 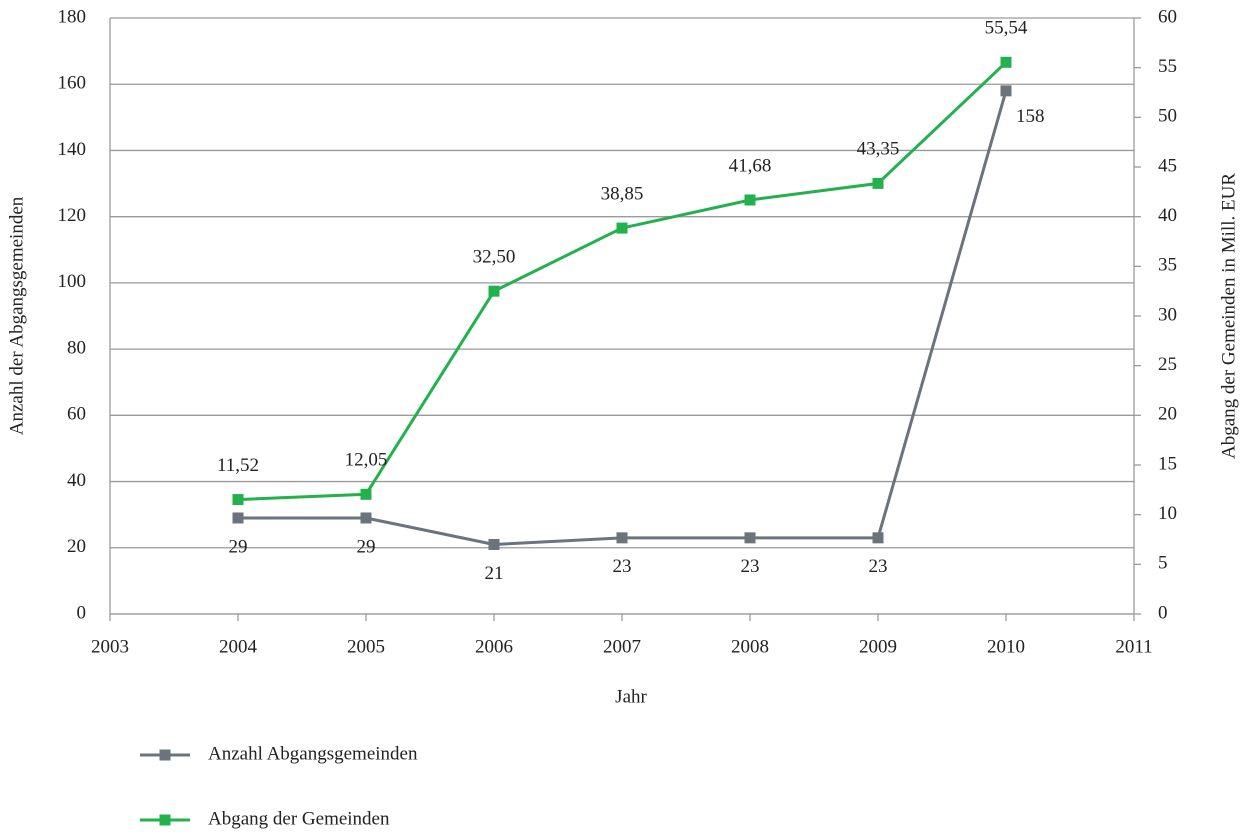 What do you see at coordinates (72, 83) in the screenshot?
I see `y-tick-label: 160` at bounding box center [72, 83].